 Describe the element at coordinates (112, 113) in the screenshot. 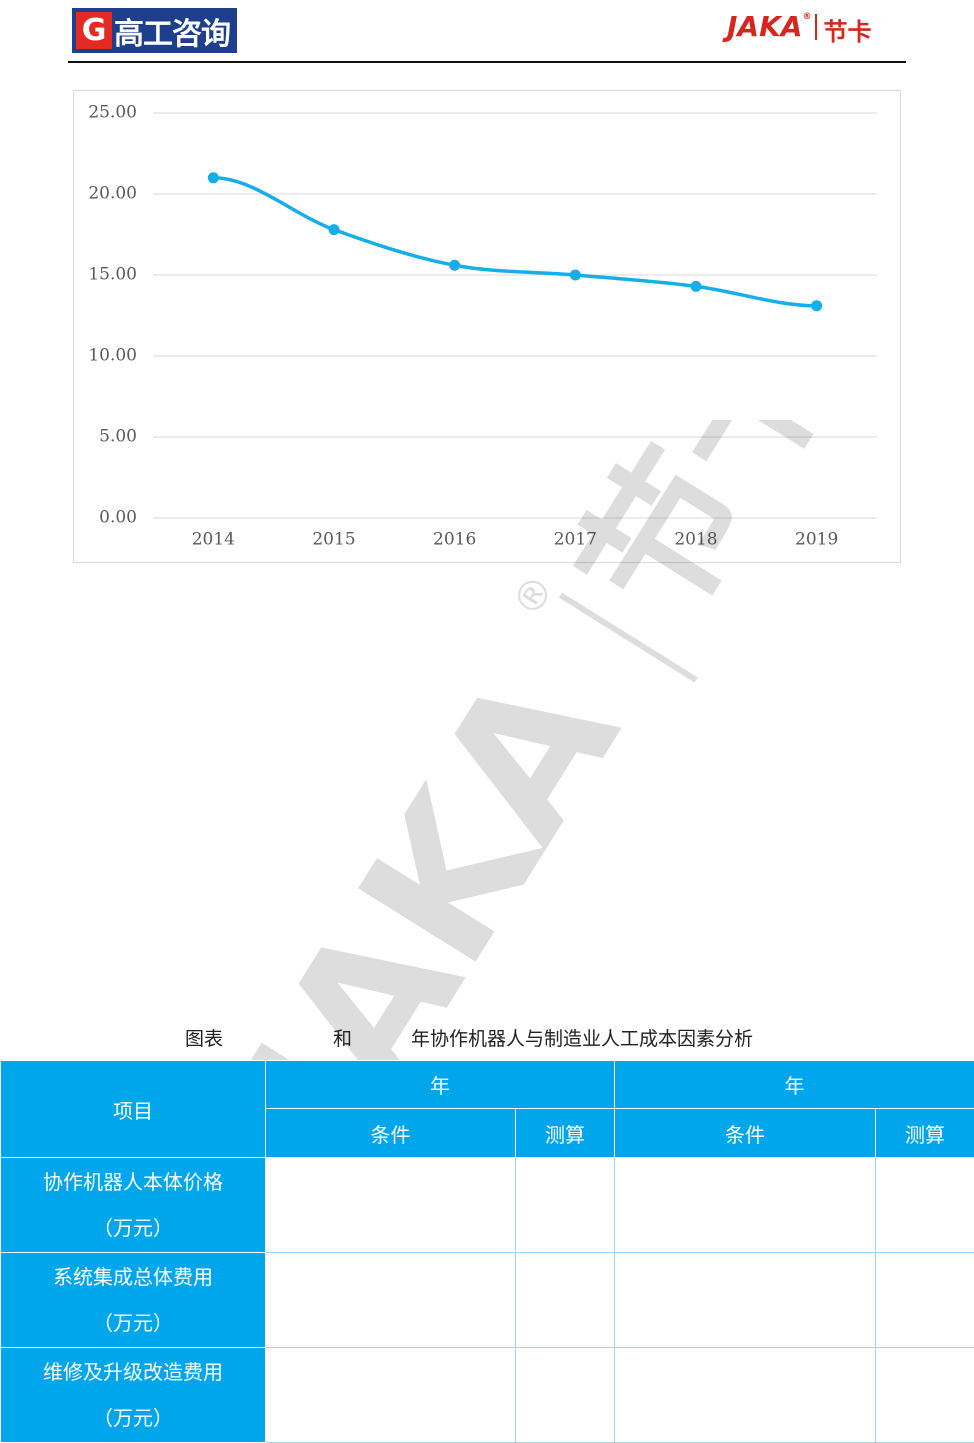

I see `y-tick-label: 25.00` at that location.